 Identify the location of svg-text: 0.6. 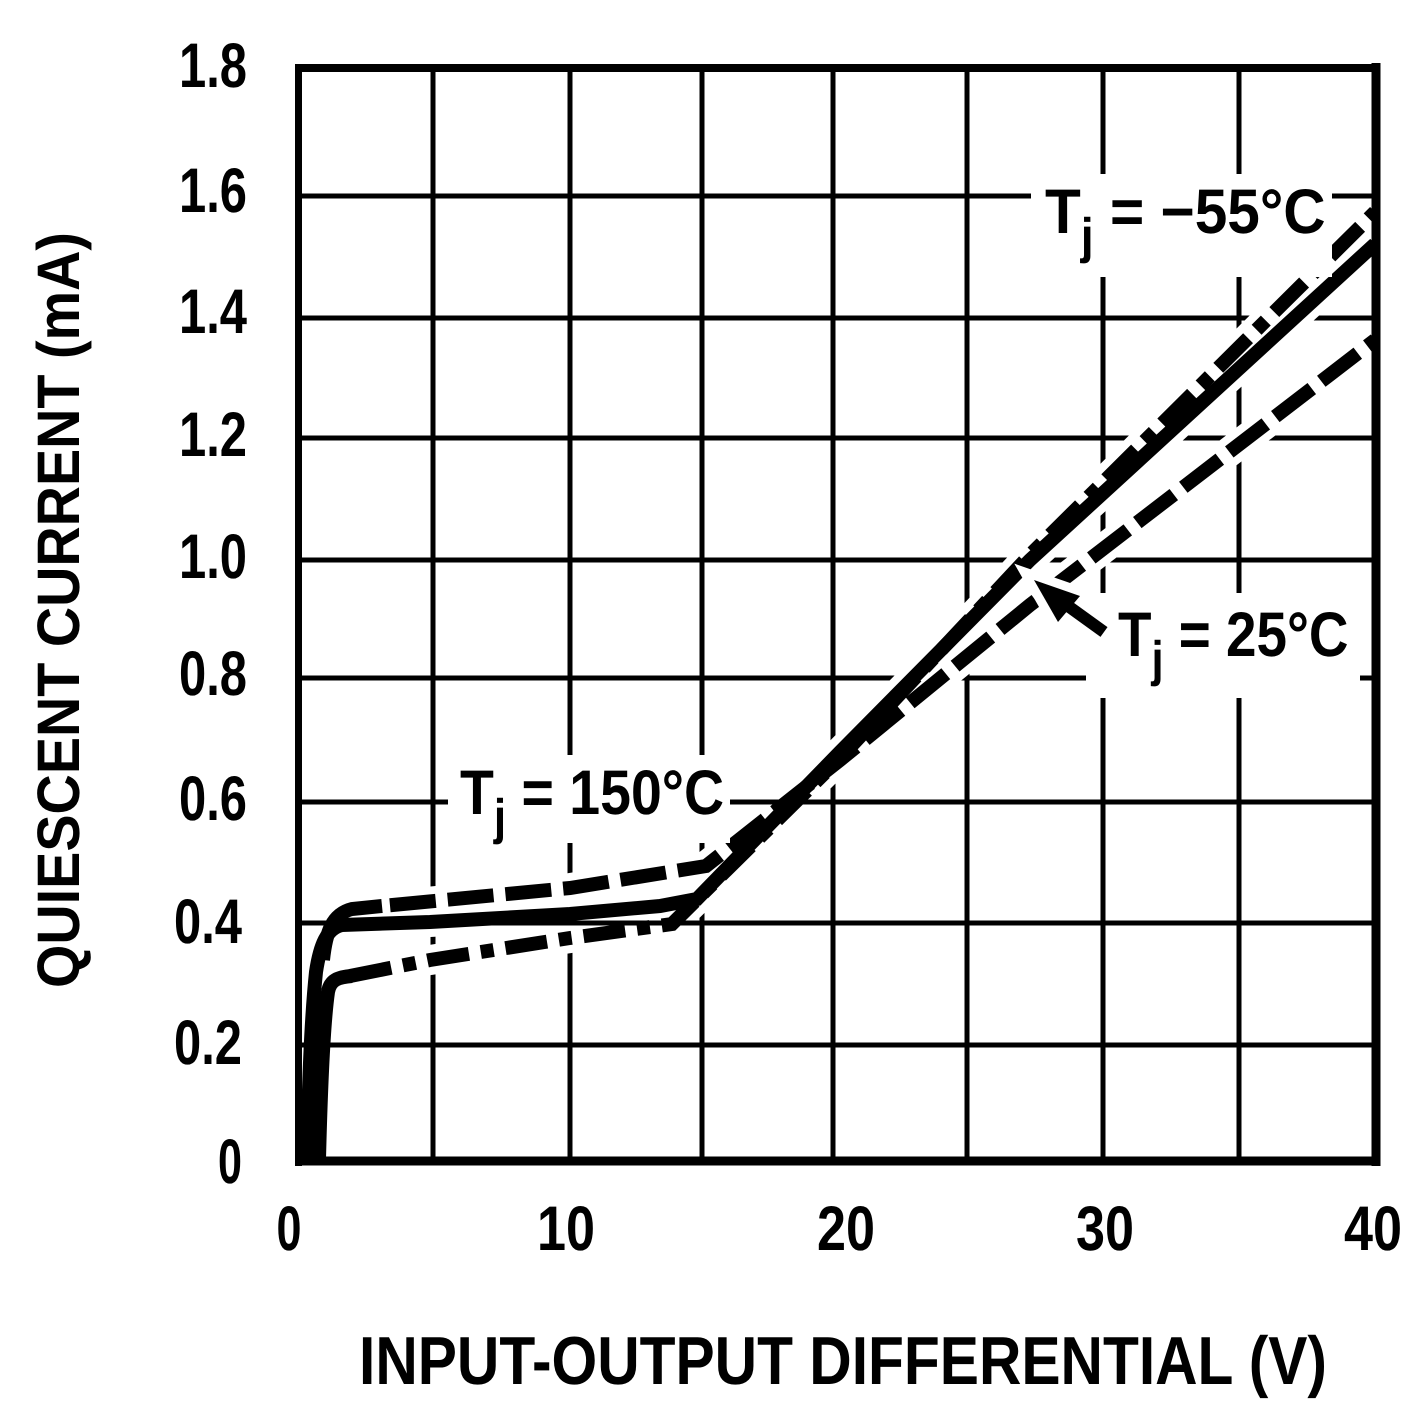
(213, 799).